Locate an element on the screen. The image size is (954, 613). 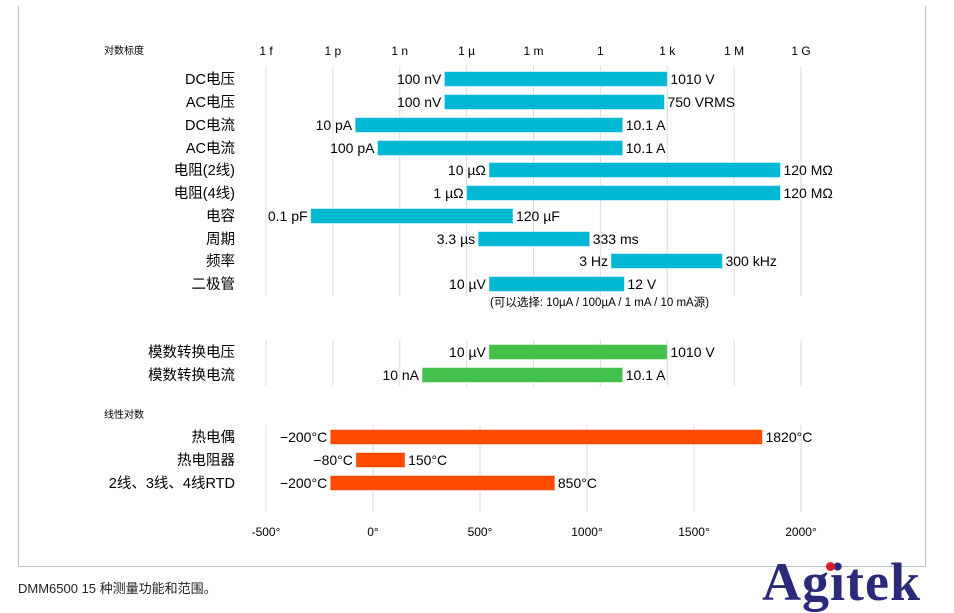
temperature-min-label: −80°C is located at coordinates (332, 460).